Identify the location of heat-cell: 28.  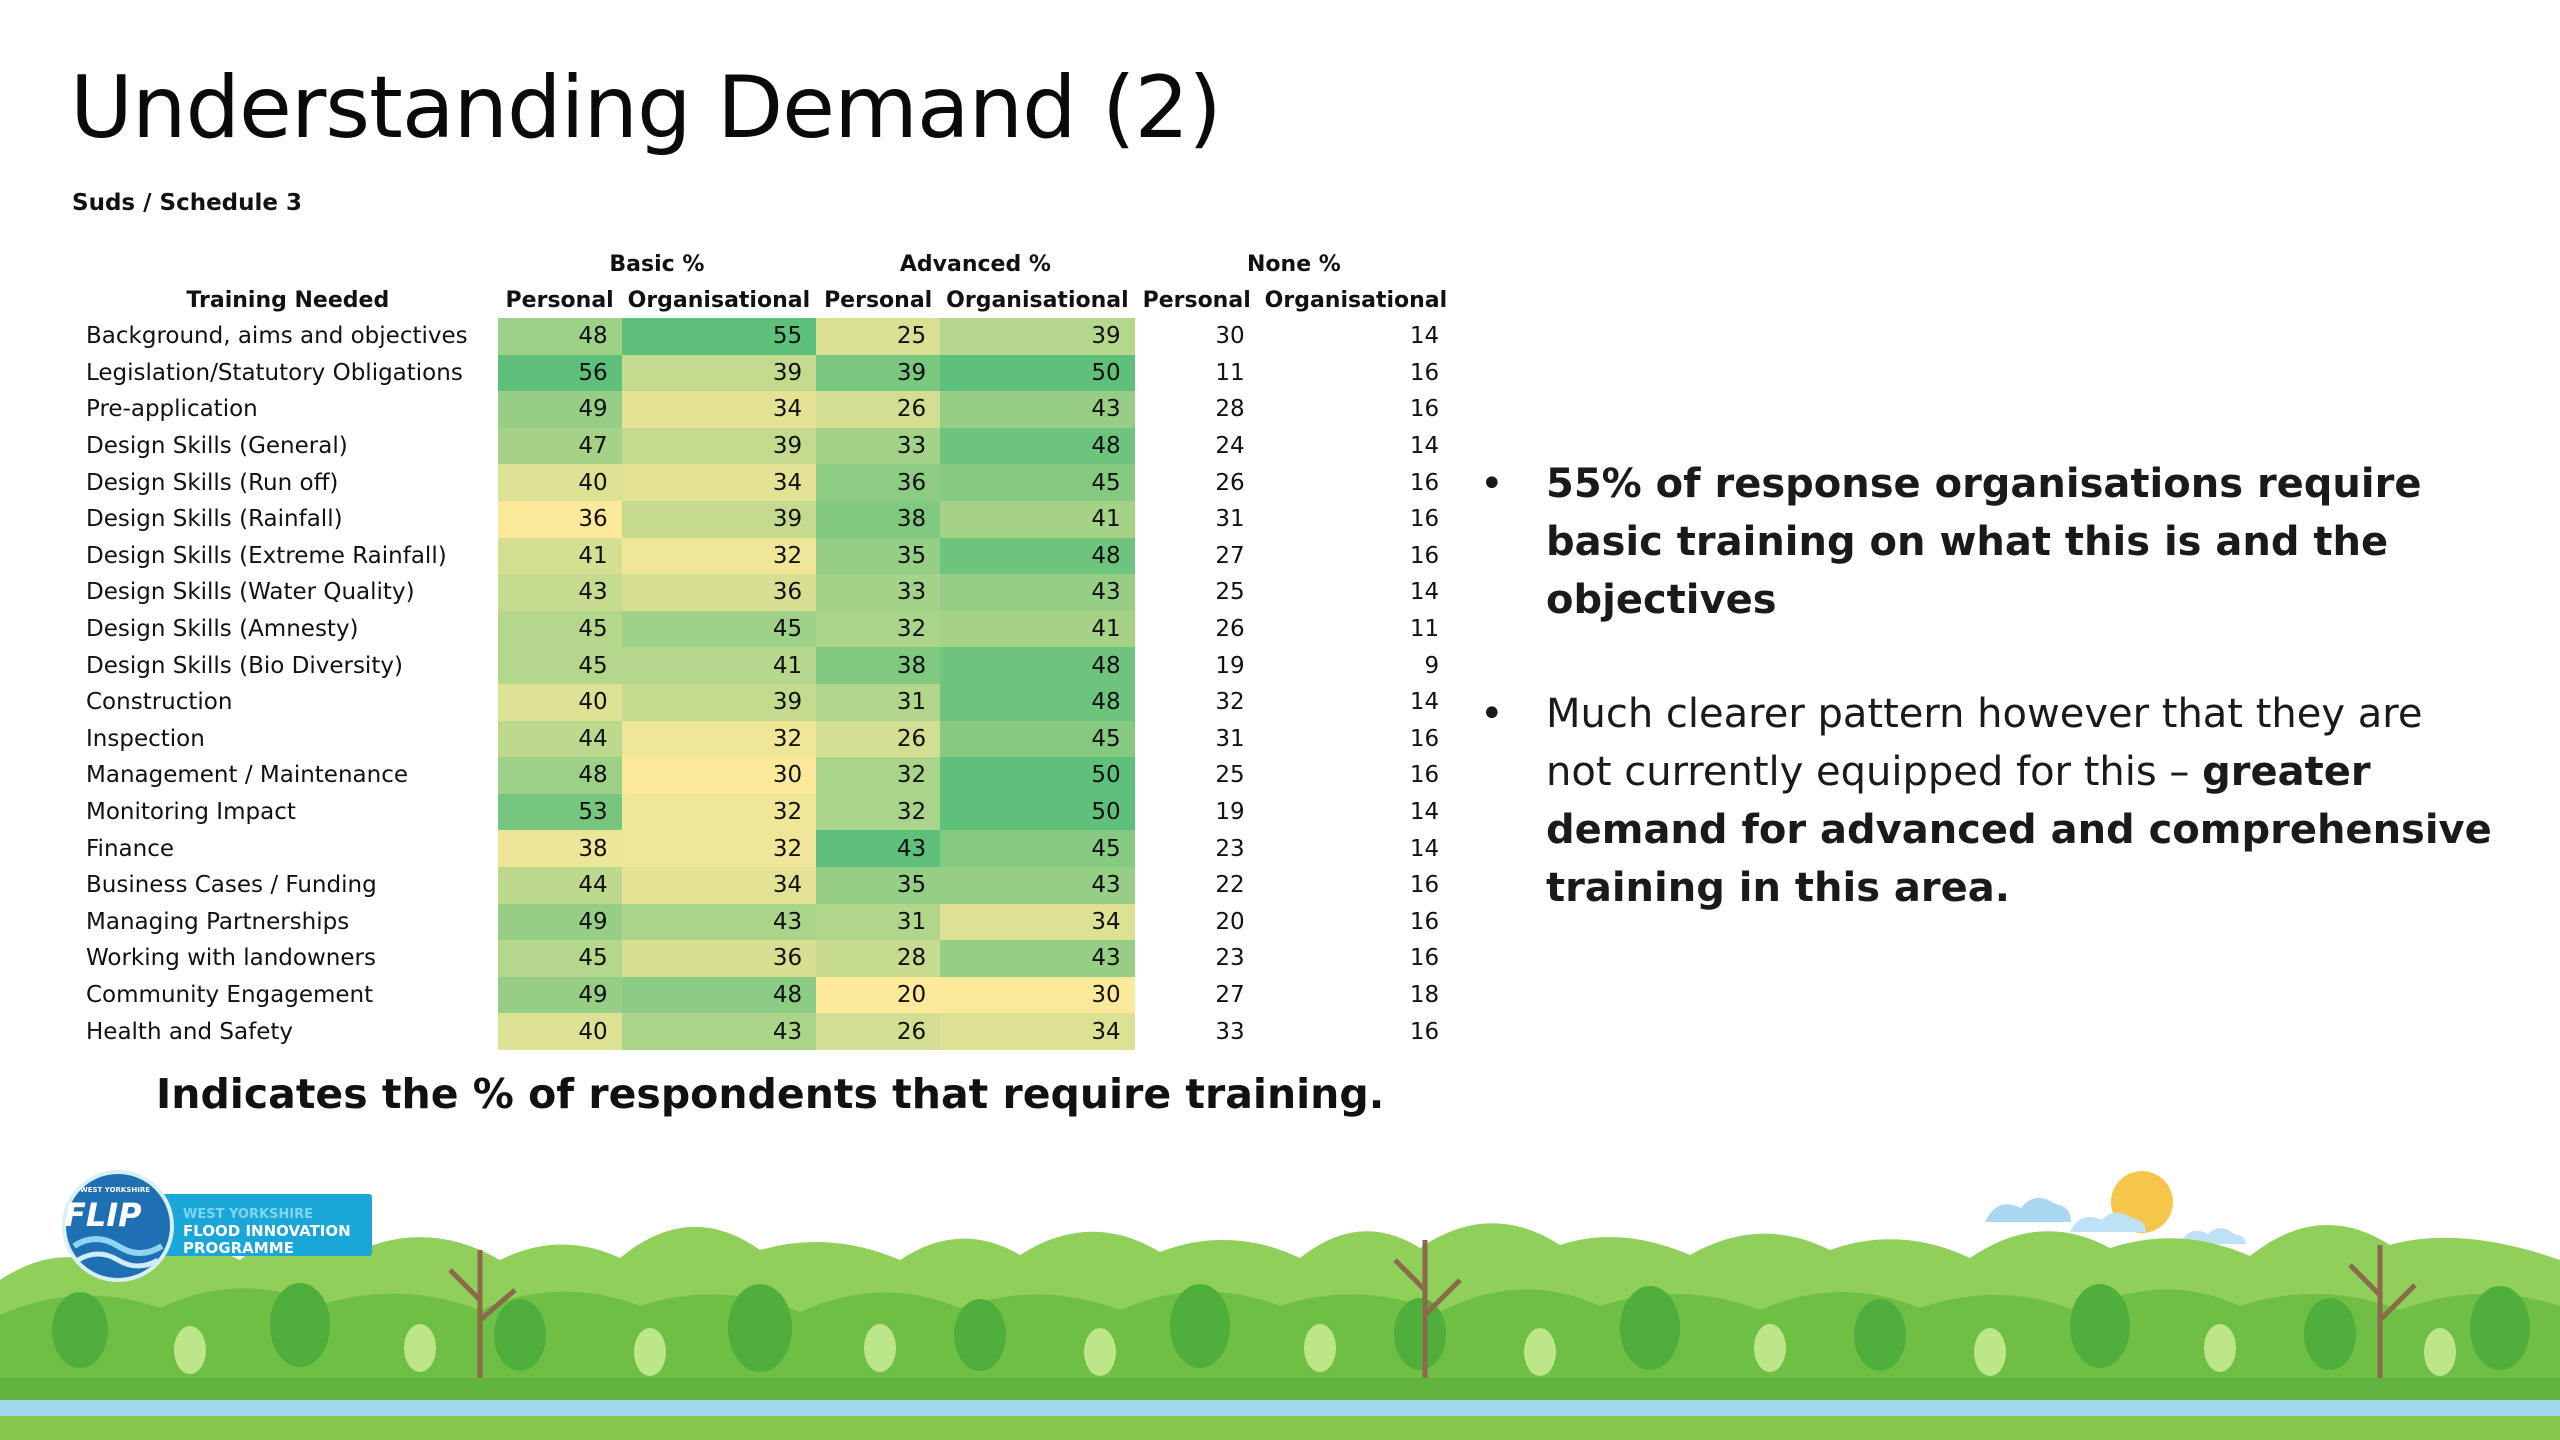
(878, 958).